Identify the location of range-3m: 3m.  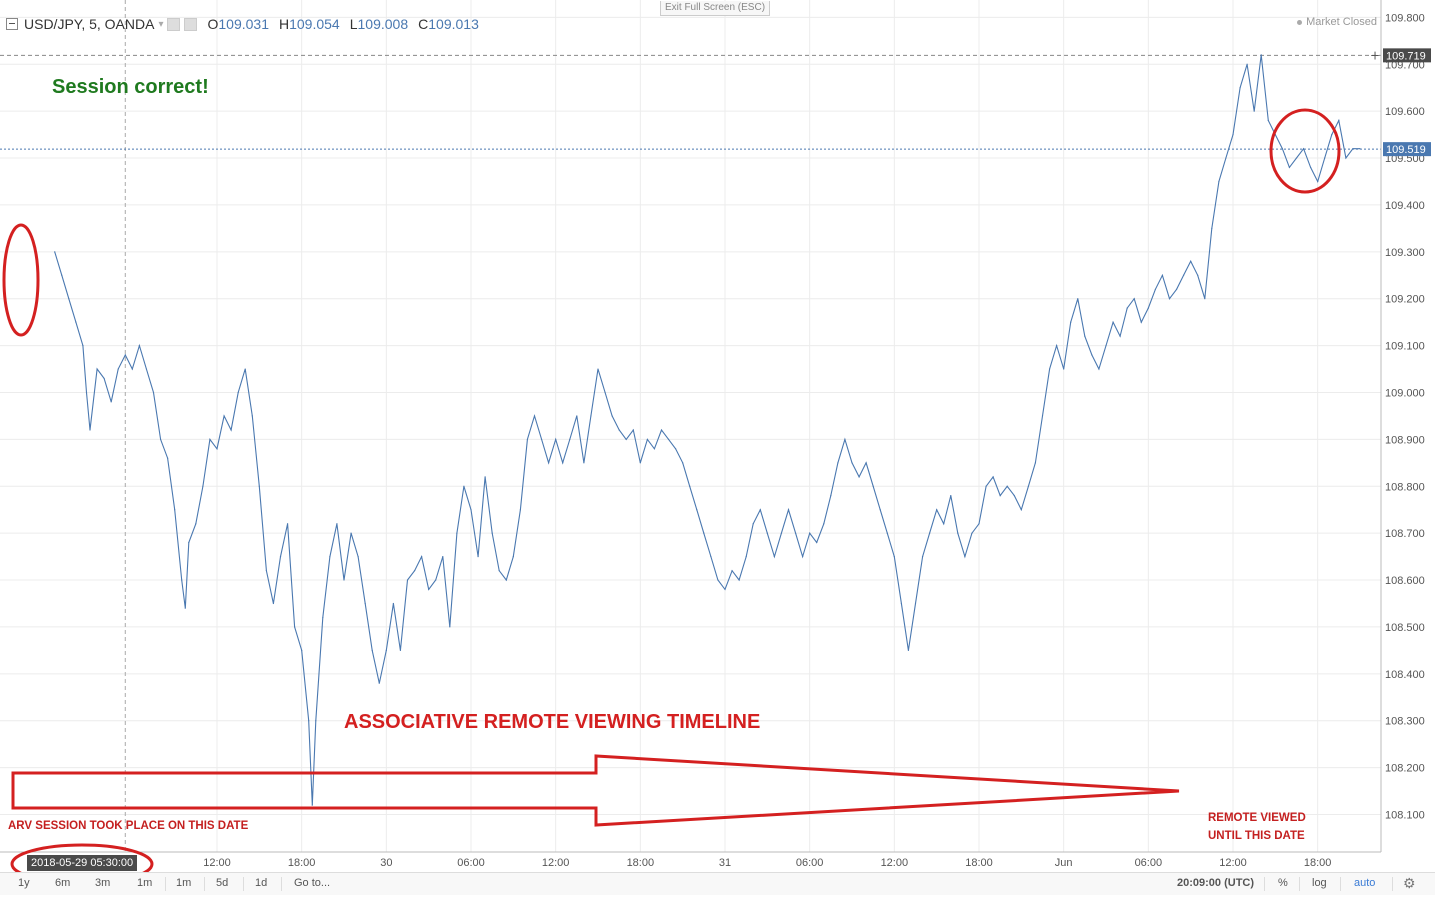
(103, 883).